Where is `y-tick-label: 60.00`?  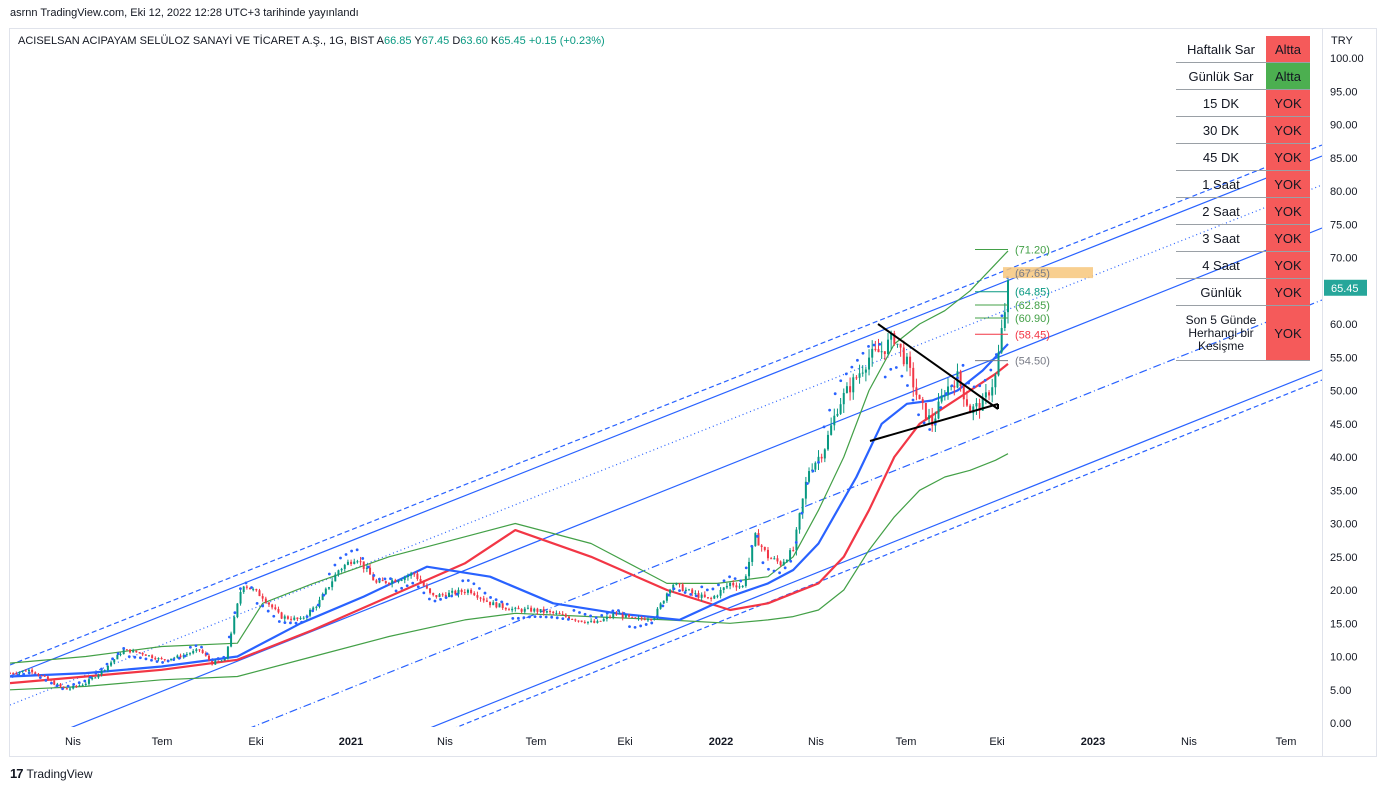
y-tick-label: 60.00 is located at coordinates (1344, 325).